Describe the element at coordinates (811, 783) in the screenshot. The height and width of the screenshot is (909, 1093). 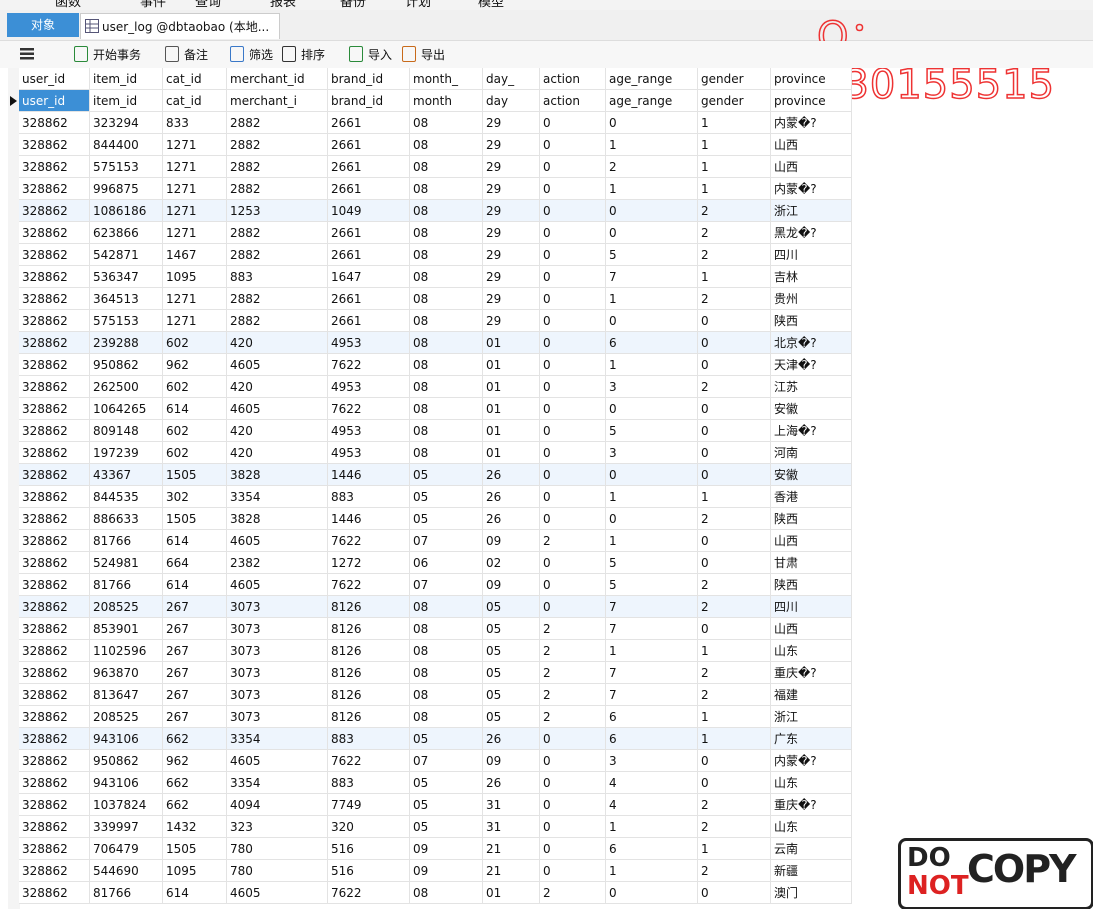
I see `table-cell: 山东` at that location.